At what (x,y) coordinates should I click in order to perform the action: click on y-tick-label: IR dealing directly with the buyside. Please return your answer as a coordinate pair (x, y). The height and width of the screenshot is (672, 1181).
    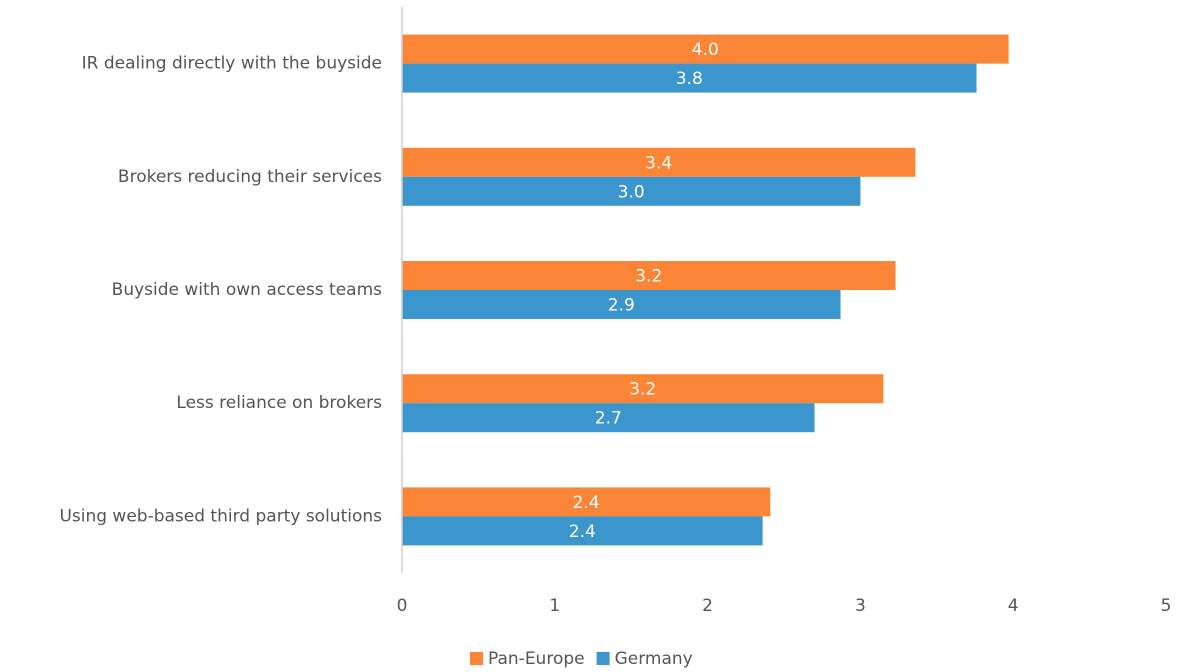
    Looking at the image, I should click on (232, 64).